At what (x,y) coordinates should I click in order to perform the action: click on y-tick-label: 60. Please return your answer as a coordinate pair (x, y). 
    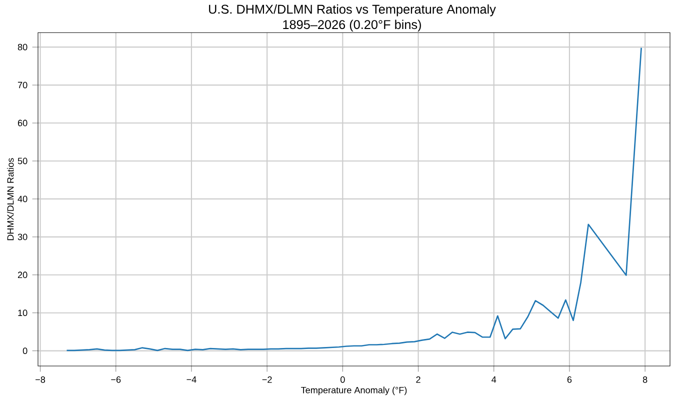
    Looking at the image, I should click on (23, 123).